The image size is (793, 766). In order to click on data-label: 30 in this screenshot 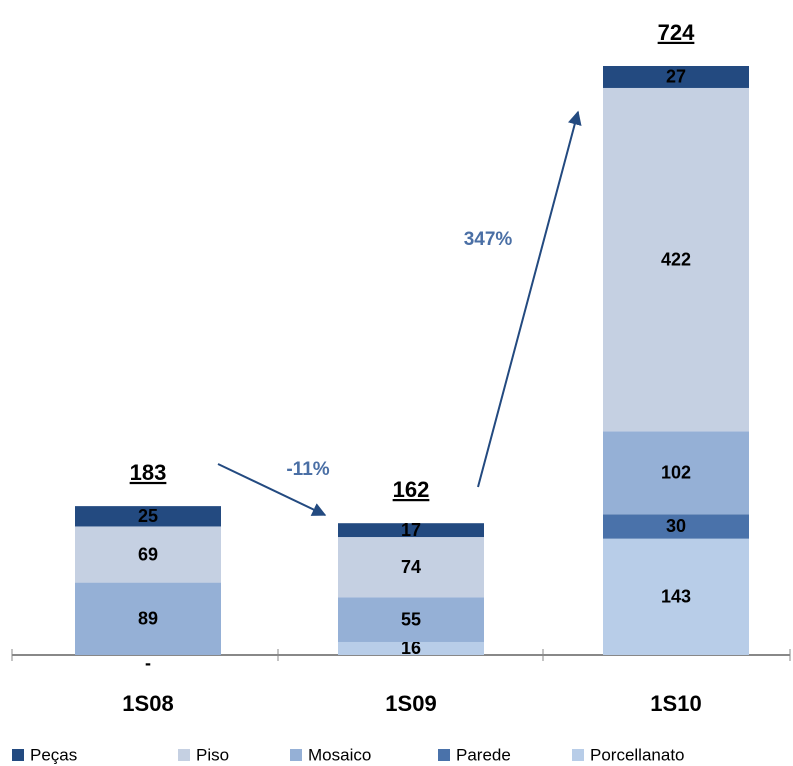, I will do `click(676, 526)`.